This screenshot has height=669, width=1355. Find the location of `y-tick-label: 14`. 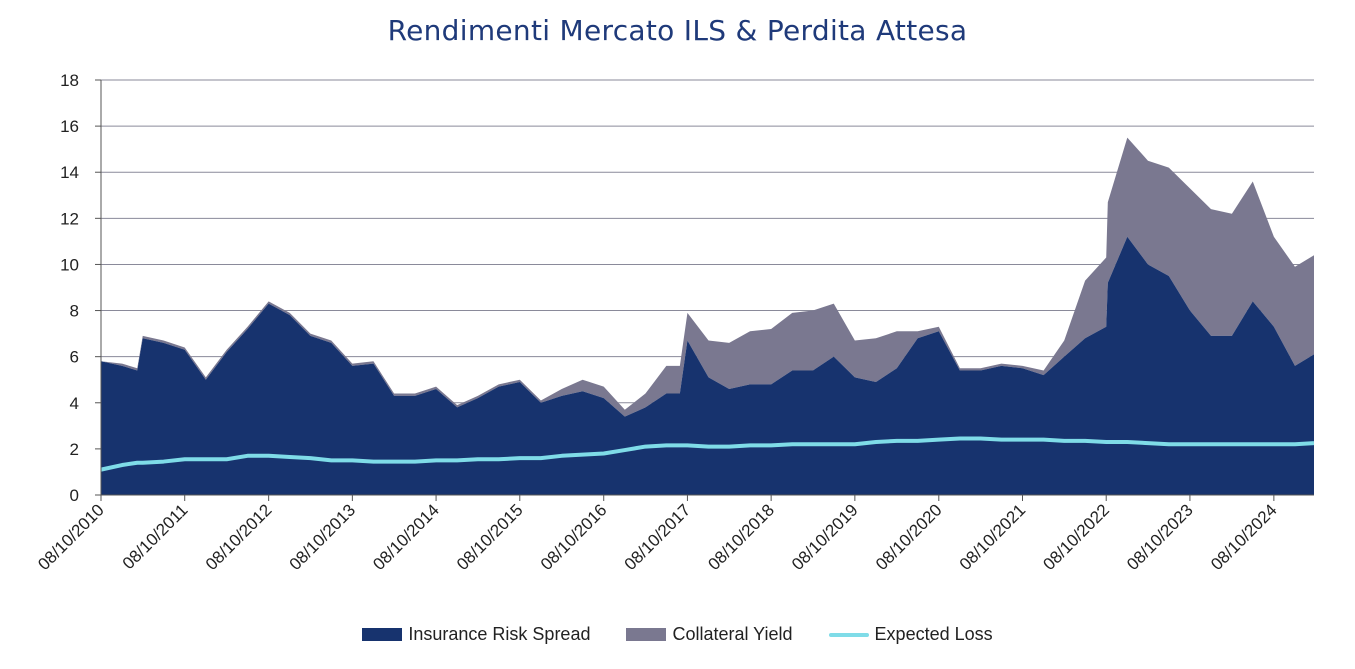

y-tick-label: 14 is located at coordinates (69, 172).